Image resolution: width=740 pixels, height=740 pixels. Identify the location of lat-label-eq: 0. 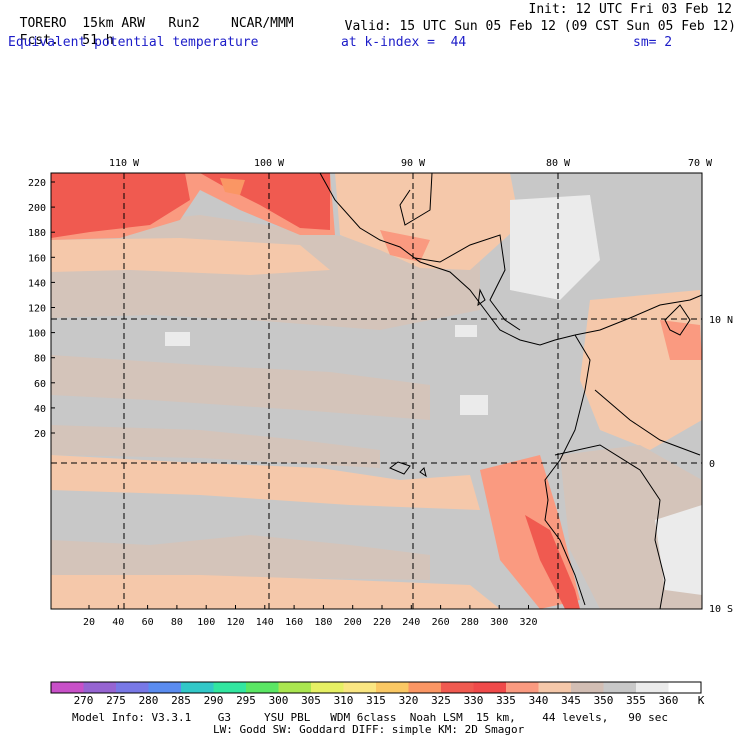
(712, 464).